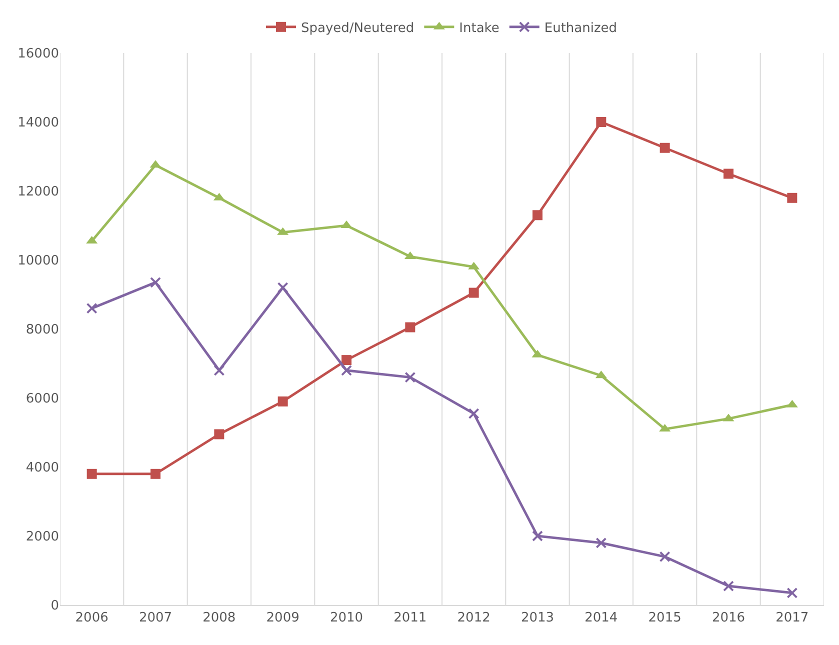  What do you see at coordinates (537, 618) in the screenshot?
I see `x-tick-label: 2013` at bounding box center [537, 618].